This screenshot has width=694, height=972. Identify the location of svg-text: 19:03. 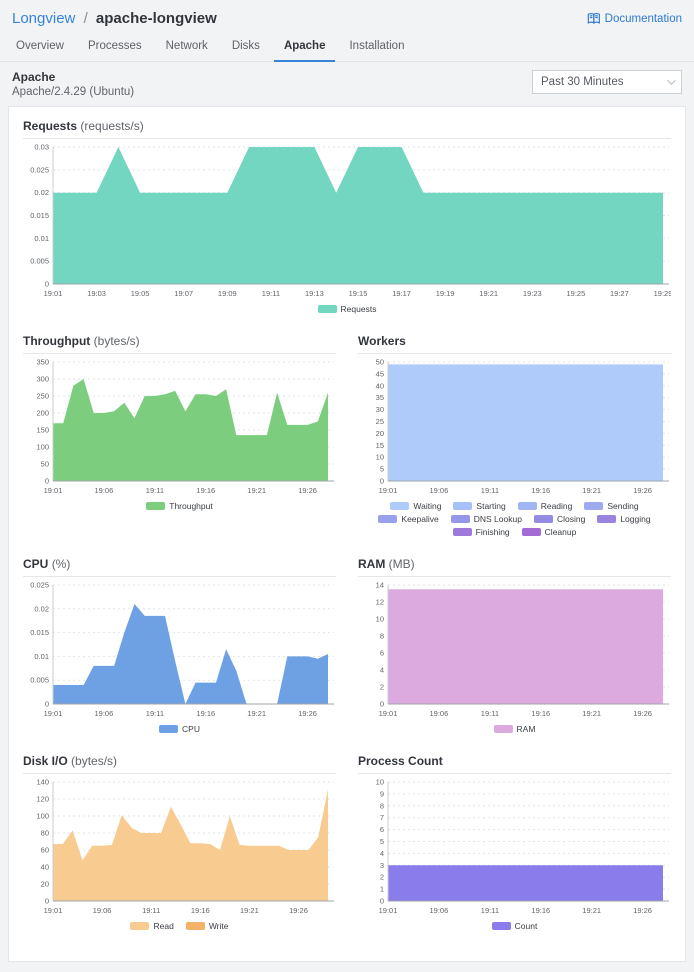
(96, 293).